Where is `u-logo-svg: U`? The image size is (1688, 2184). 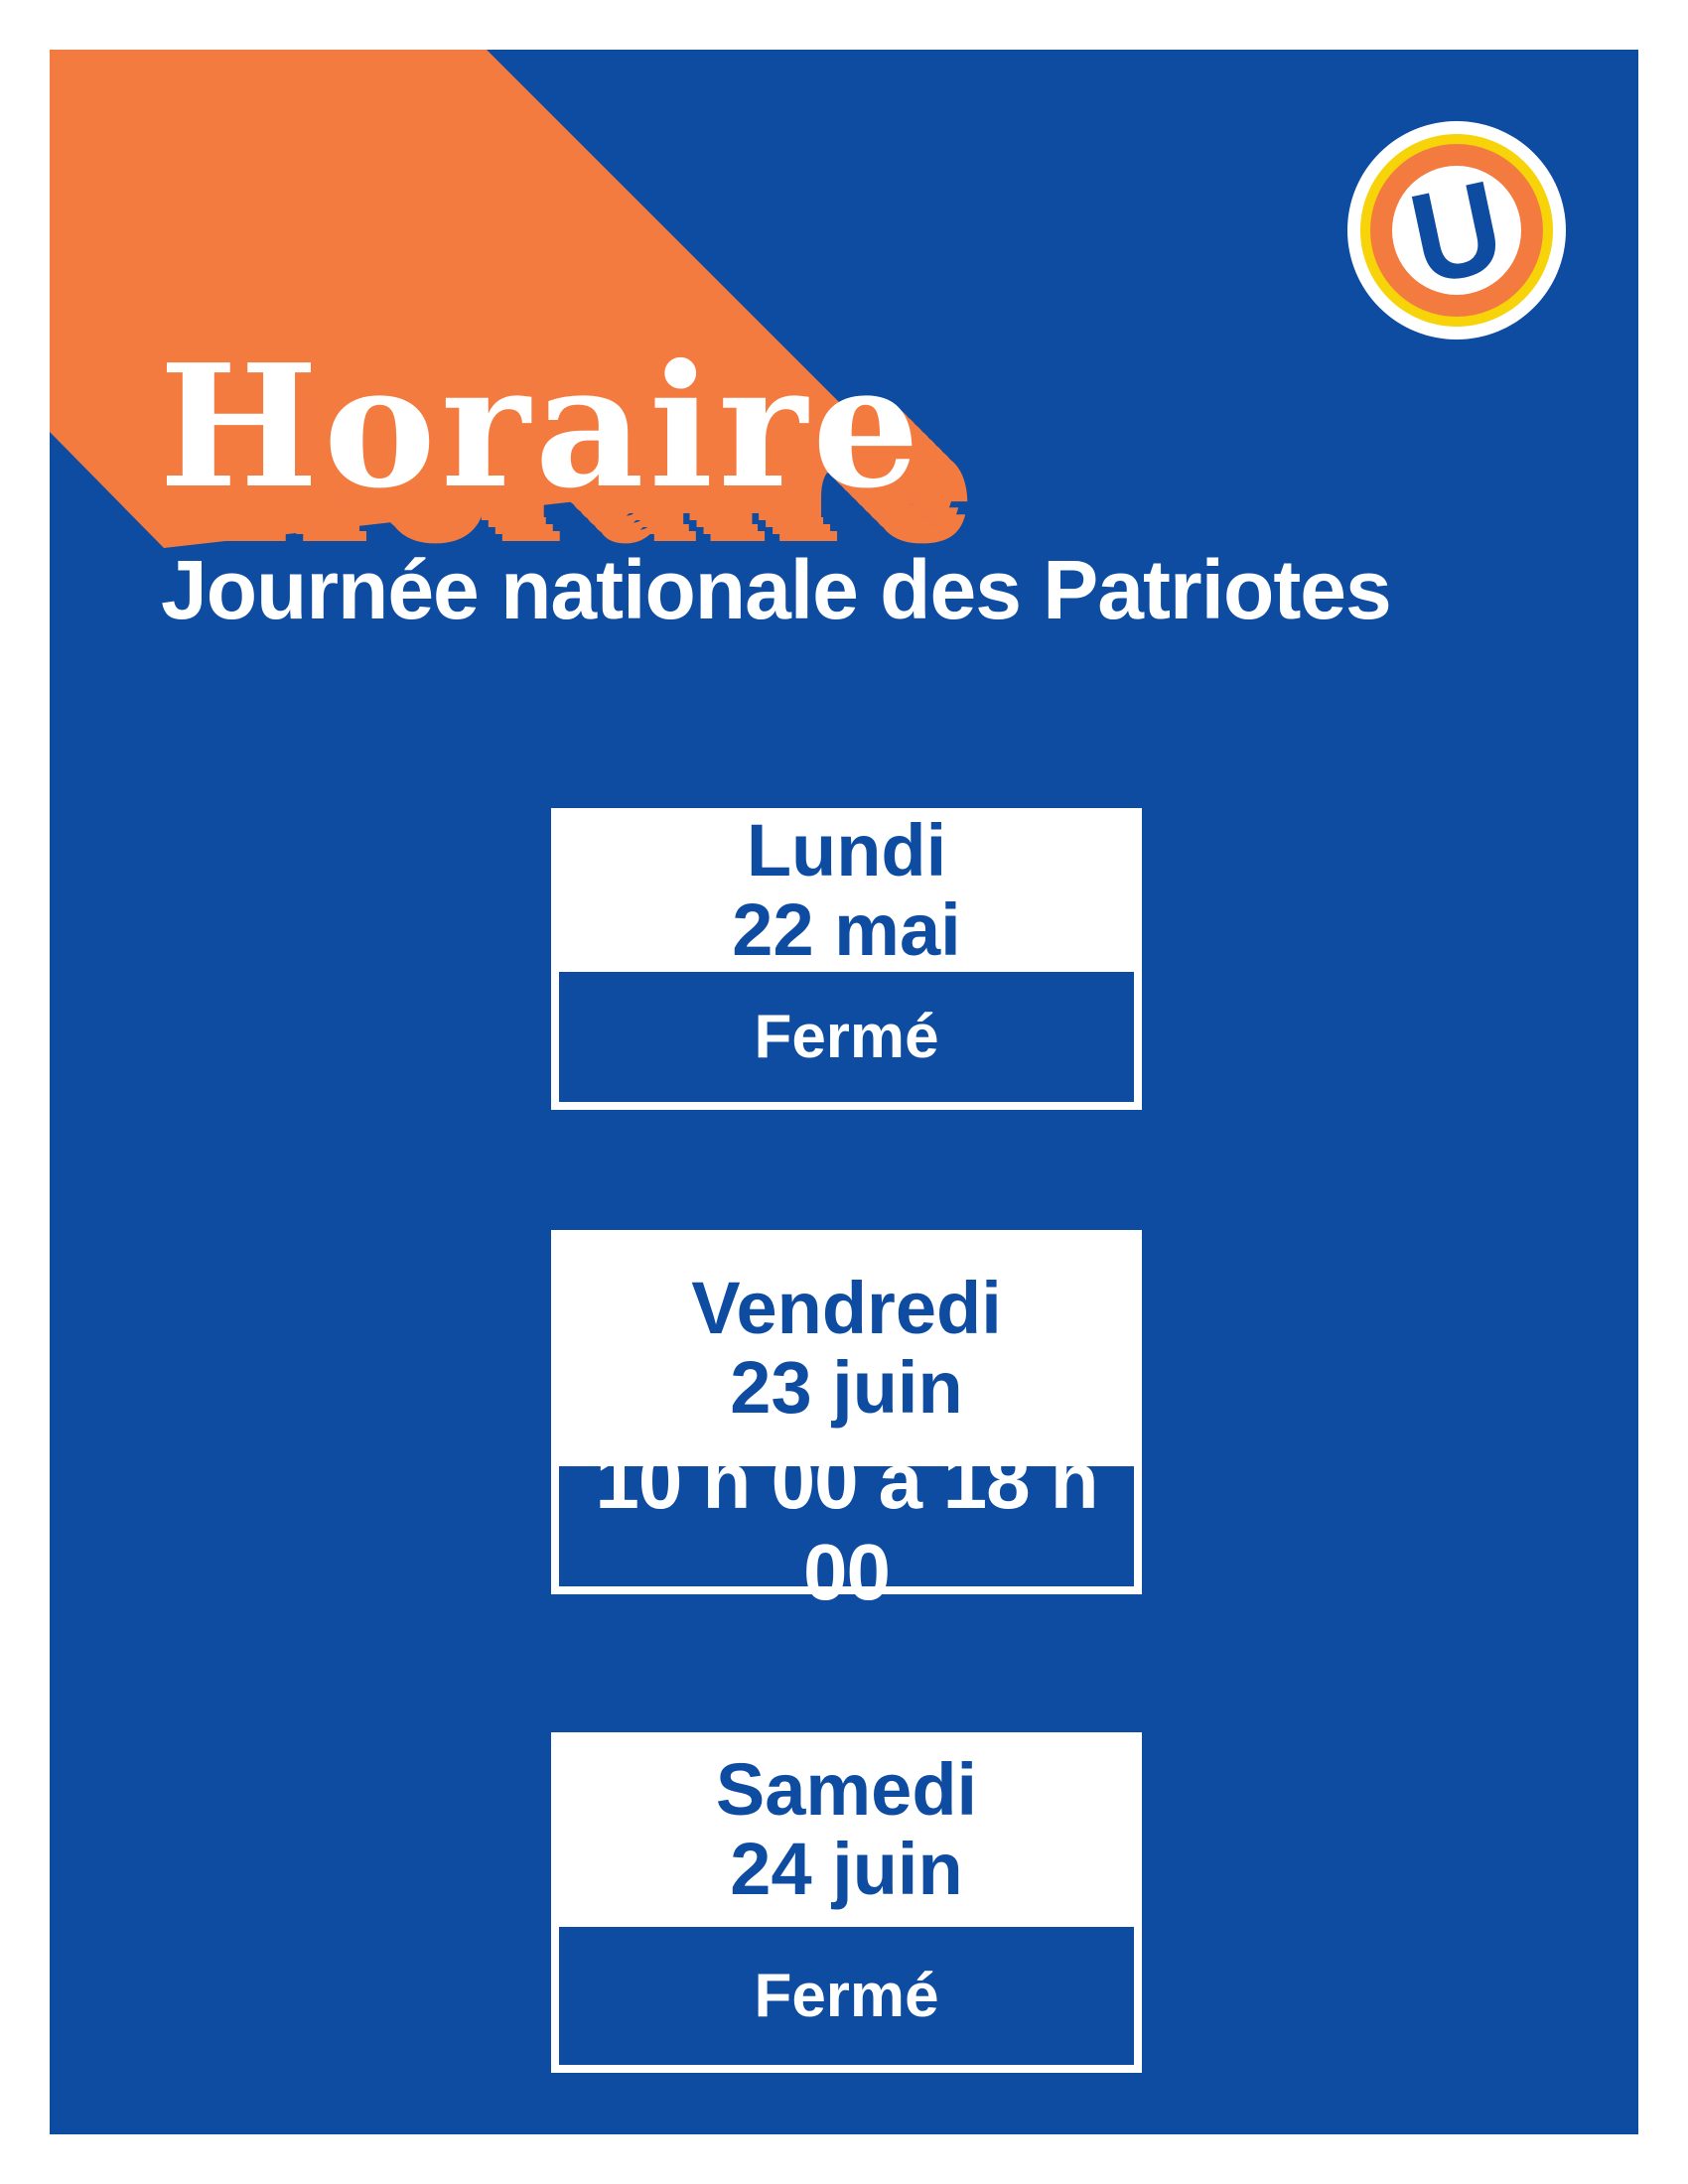
u-logo-svg: U is located at coordinates (1456, 230).